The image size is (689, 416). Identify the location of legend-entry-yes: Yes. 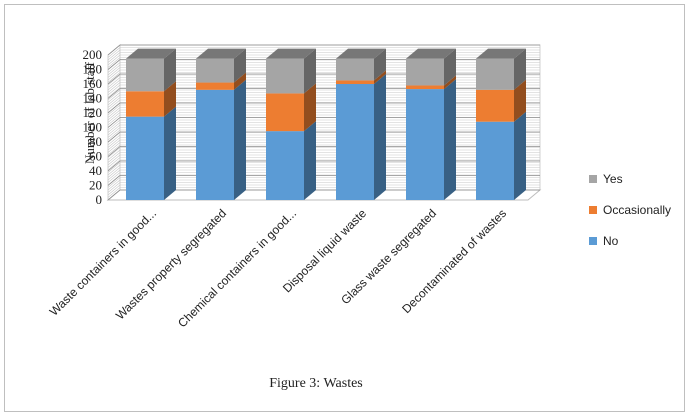
(606, 179).